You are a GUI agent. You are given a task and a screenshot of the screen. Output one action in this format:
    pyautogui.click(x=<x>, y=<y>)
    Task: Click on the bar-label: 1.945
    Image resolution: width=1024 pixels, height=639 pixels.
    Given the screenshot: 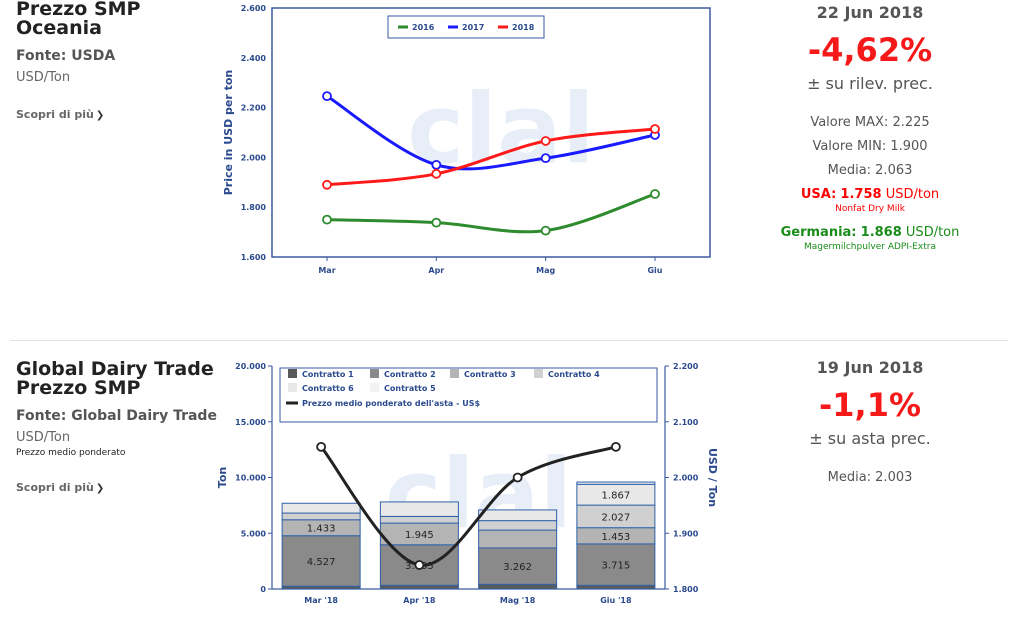 What is the action you would take?
    pyautogui.click(x=419, y=535)
    